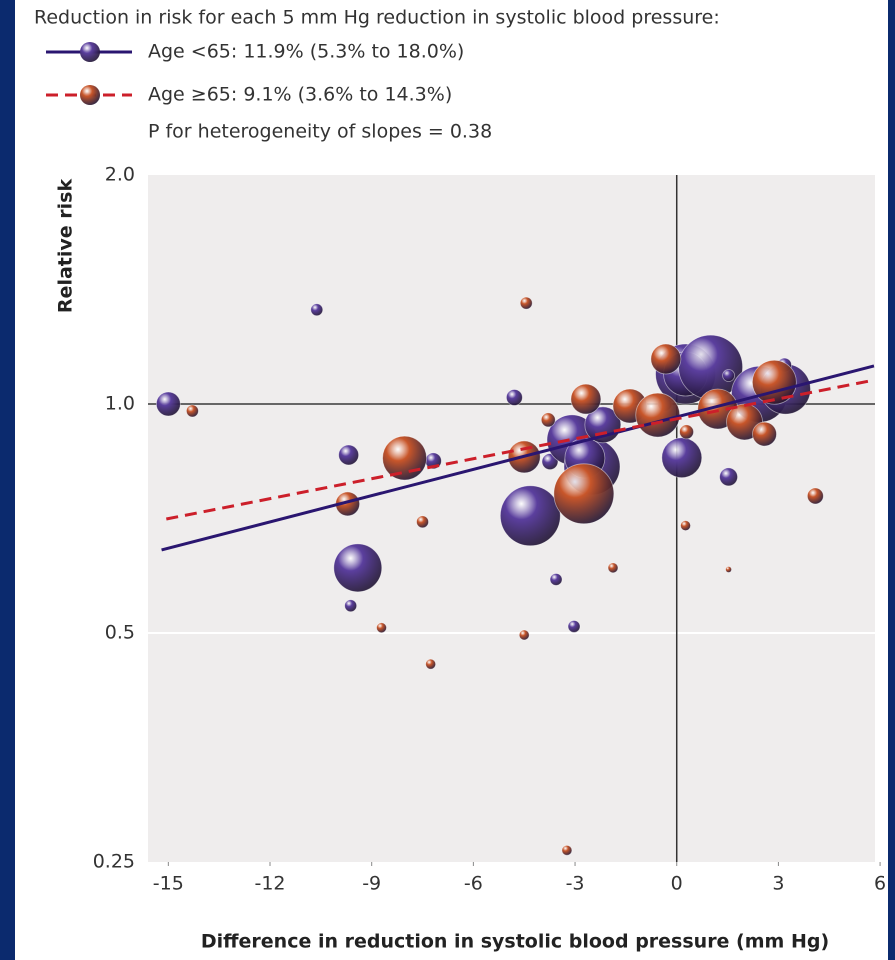  I want to click on x-tick-label: 6, so click(880, 884).